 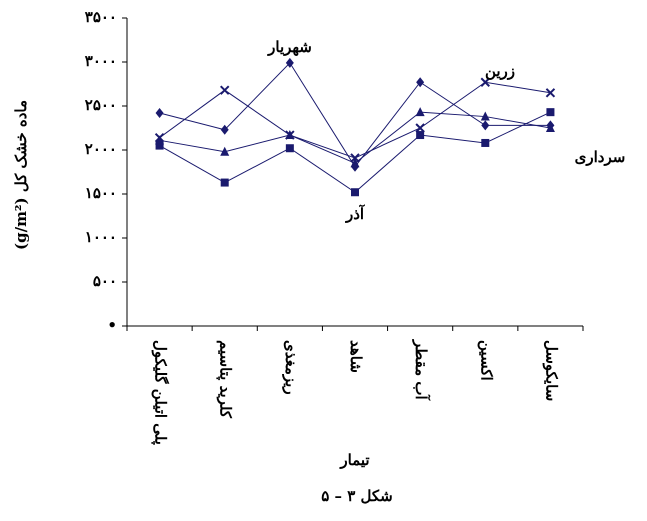 I want to click on y-tick-label: ۱۰۰۰, so click(x=101, y=237).